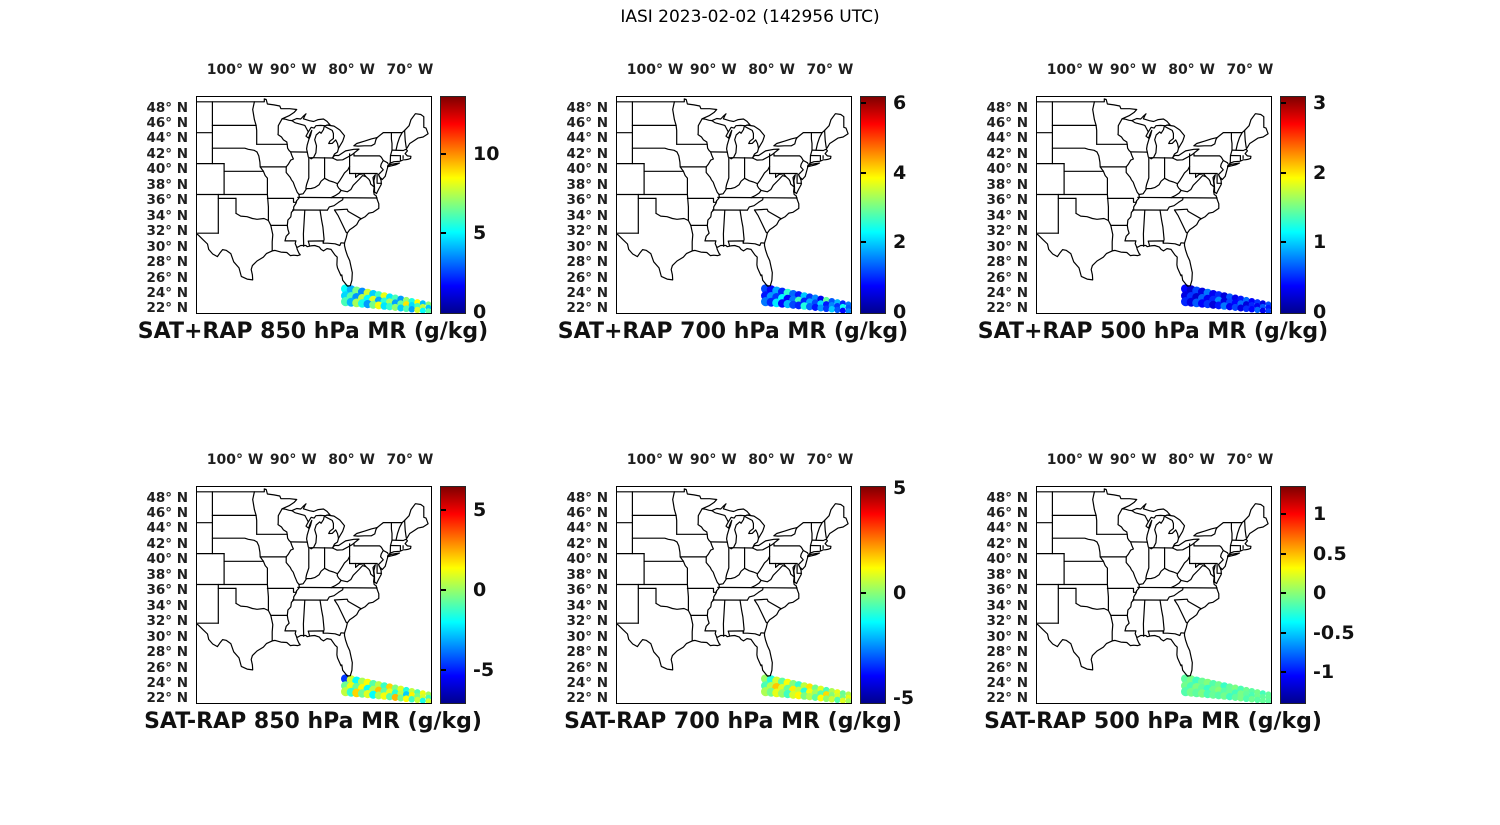 The image size is (1500, 825). Describe the element at coordinates (587, 262) in the screenshot. I see `lat-tick-label: 28° N` at that location.